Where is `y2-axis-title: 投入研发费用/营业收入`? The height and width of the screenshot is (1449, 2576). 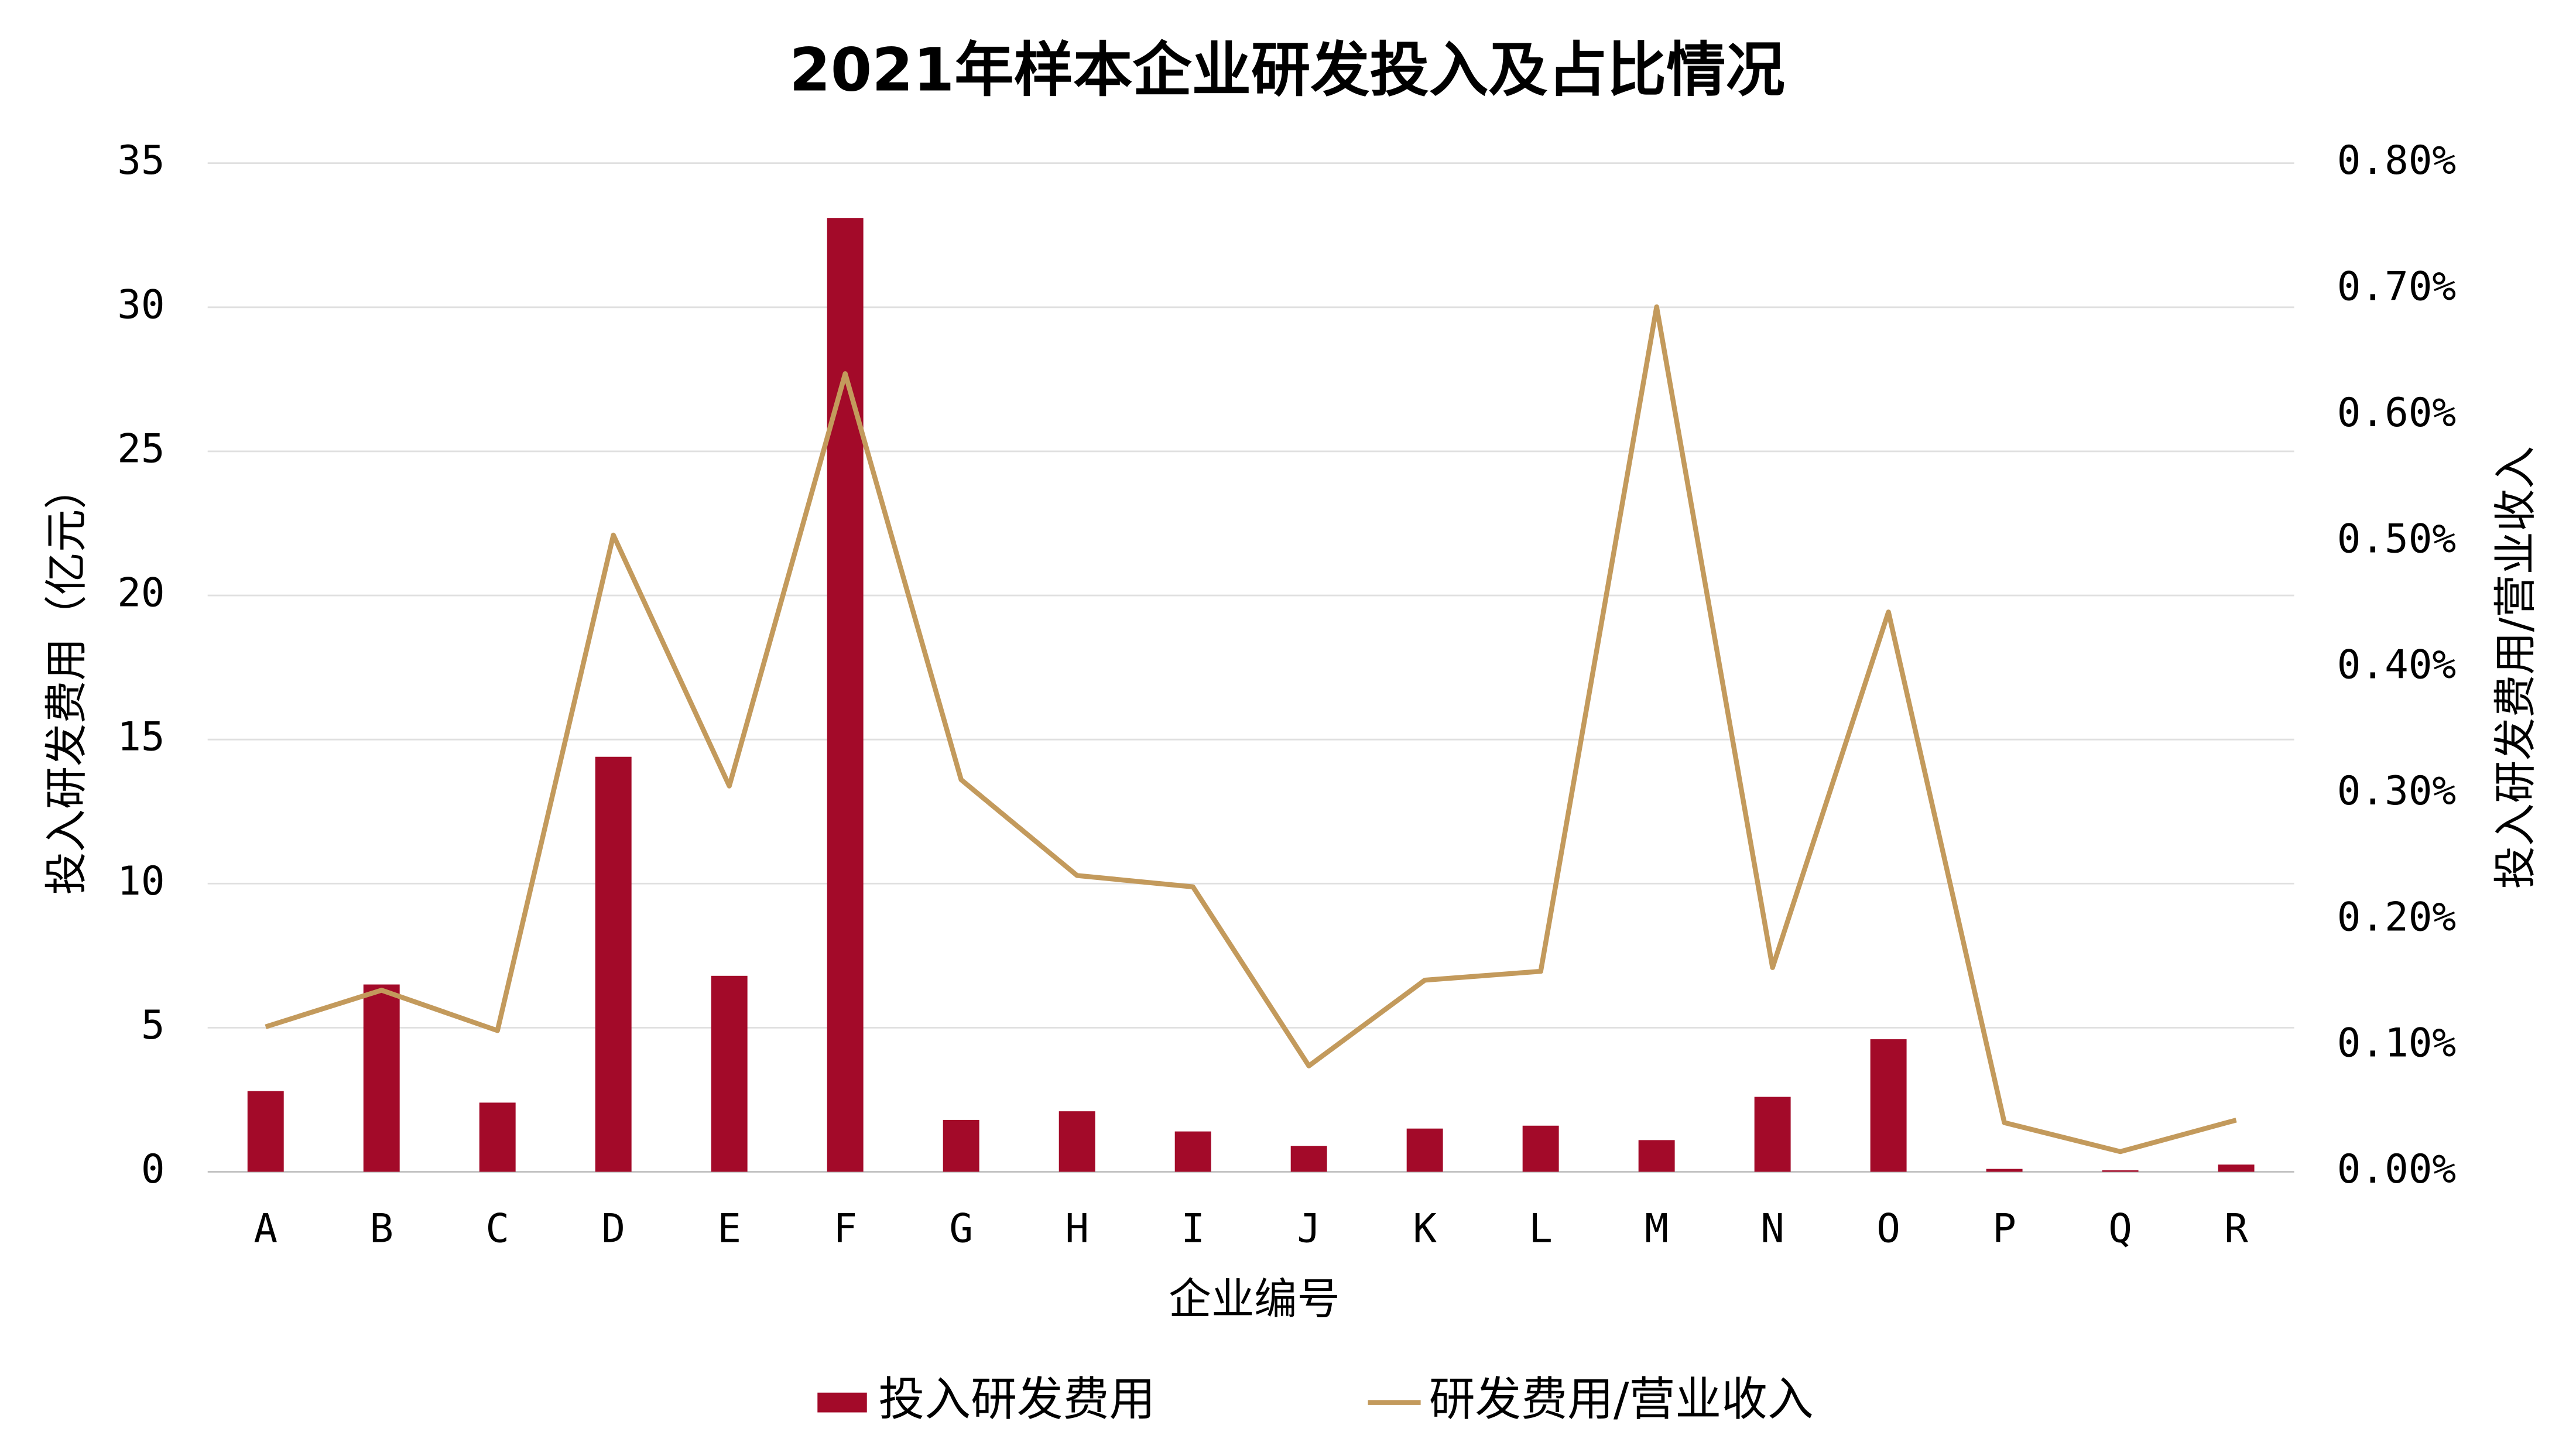 y2-axis-title: 投入研发费用/营业收入 is located at coordinates (2515, 667).